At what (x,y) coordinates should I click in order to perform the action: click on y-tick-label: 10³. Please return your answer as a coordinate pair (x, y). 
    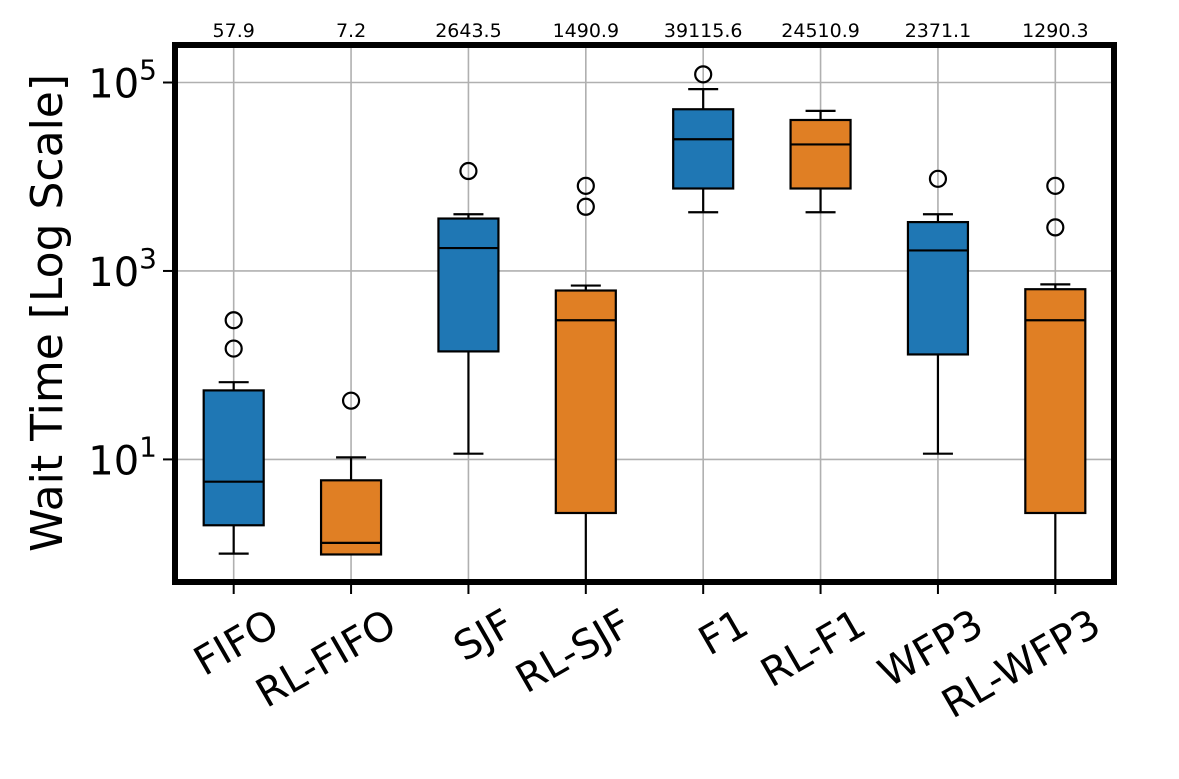
    Looking at the image, I should click on (122, 269).